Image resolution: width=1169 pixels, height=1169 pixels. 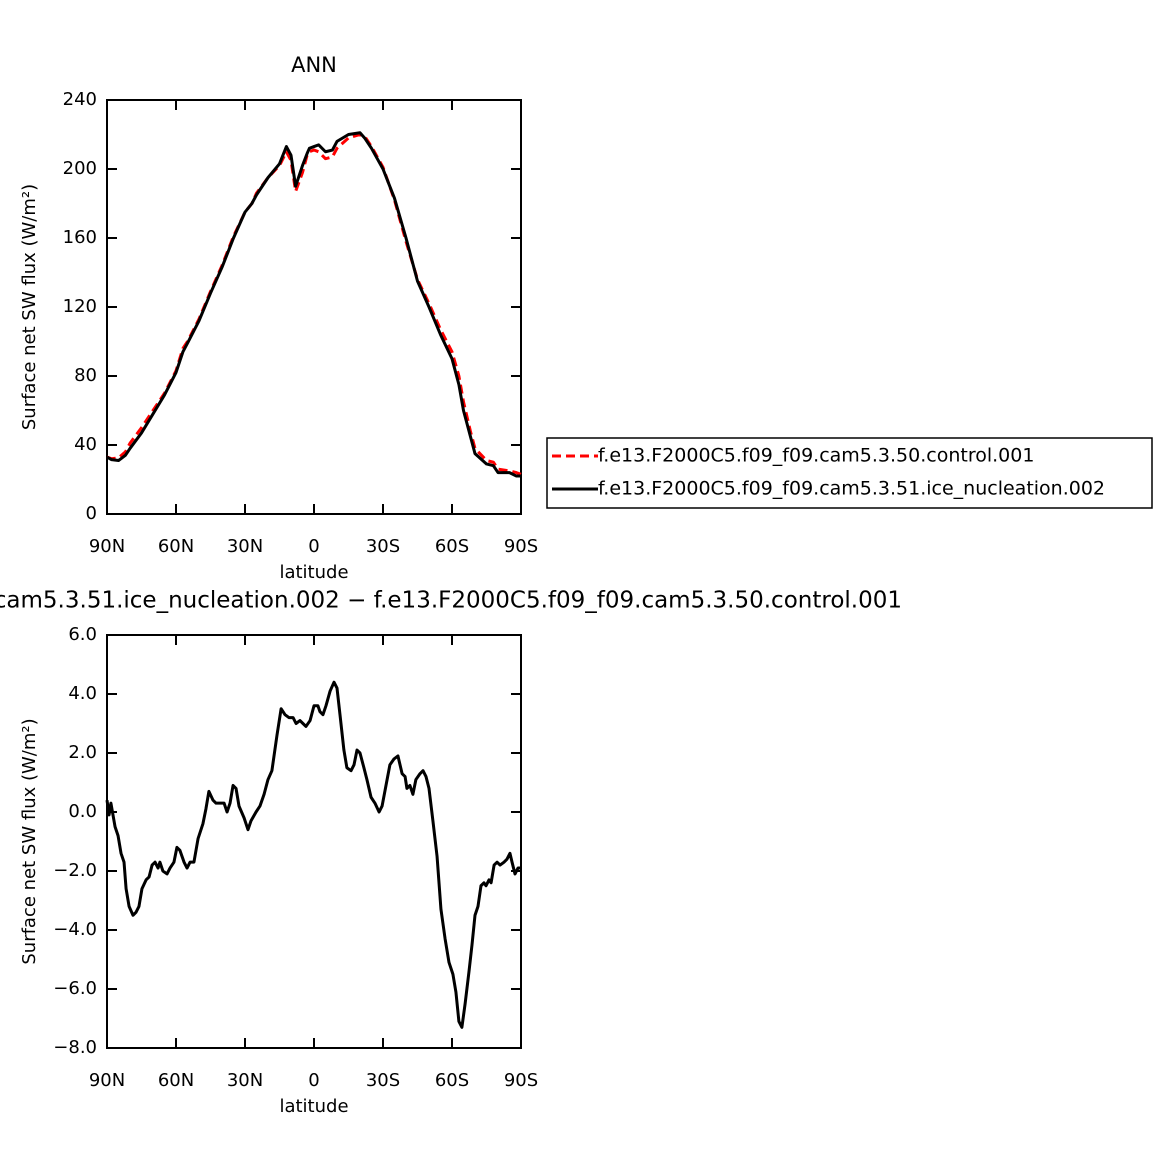 I want to click on y-tick-label: 2.0, so click(x=82, y=752).